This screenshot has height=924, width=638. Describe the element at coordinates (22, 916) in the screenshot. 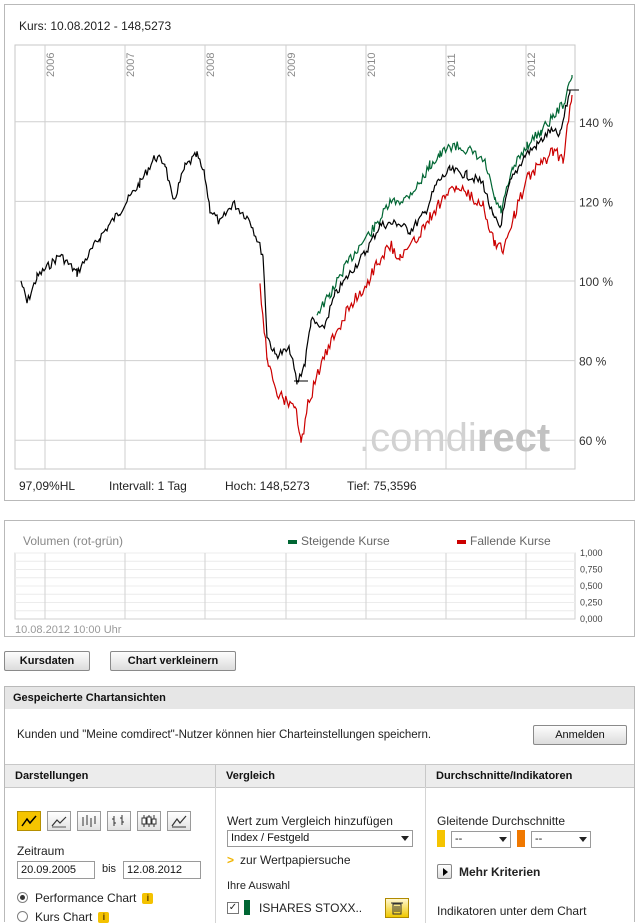

I see `kurs-chart-radio` at that location.